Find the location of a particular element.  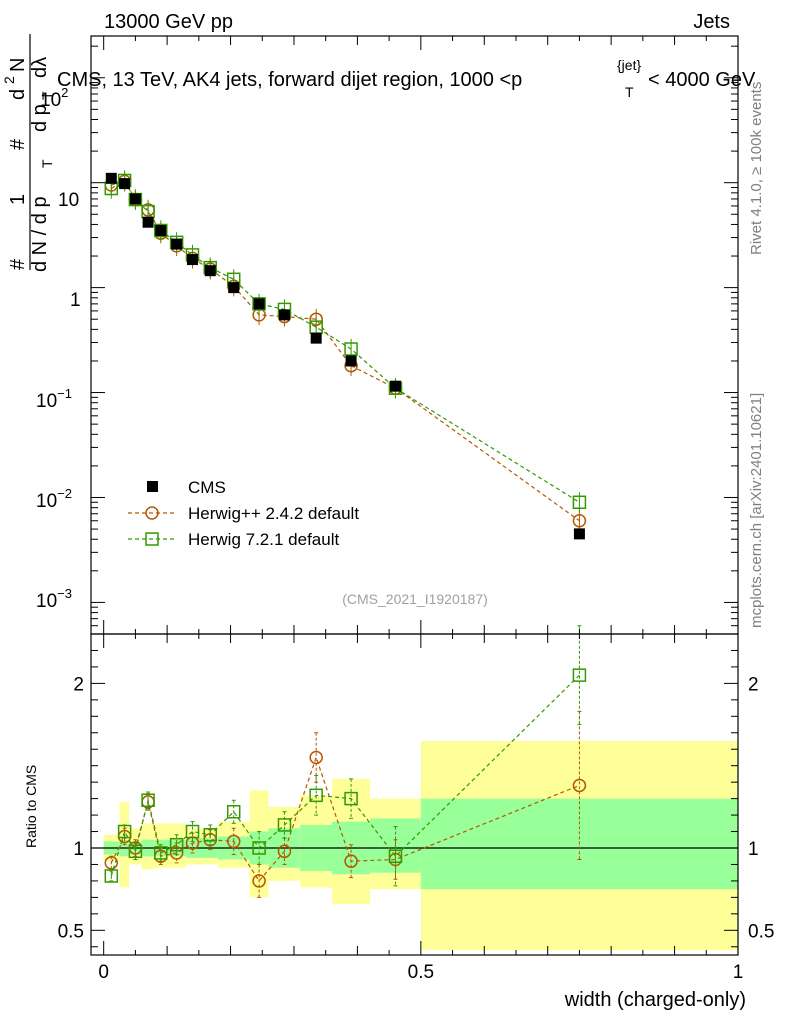

ylabel-hash-2: # is located at coordinates (18, 144).